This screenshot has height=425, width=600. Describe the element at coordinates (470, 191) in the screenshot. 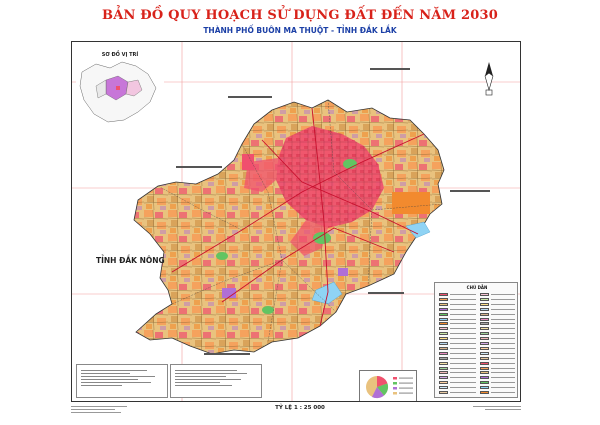

I see `adjacent-label-east` at that location.